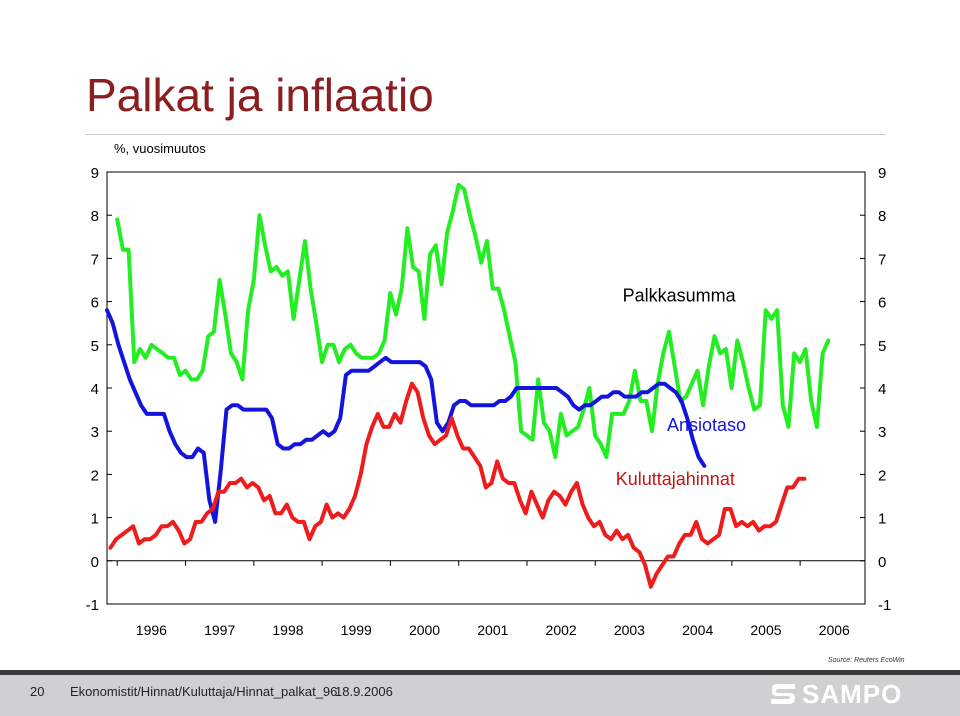 The image size is (960, 716). Describe the element at coordinates (882, 432) in the screenshot. I see `y-tick-label-right: 3` at that location.